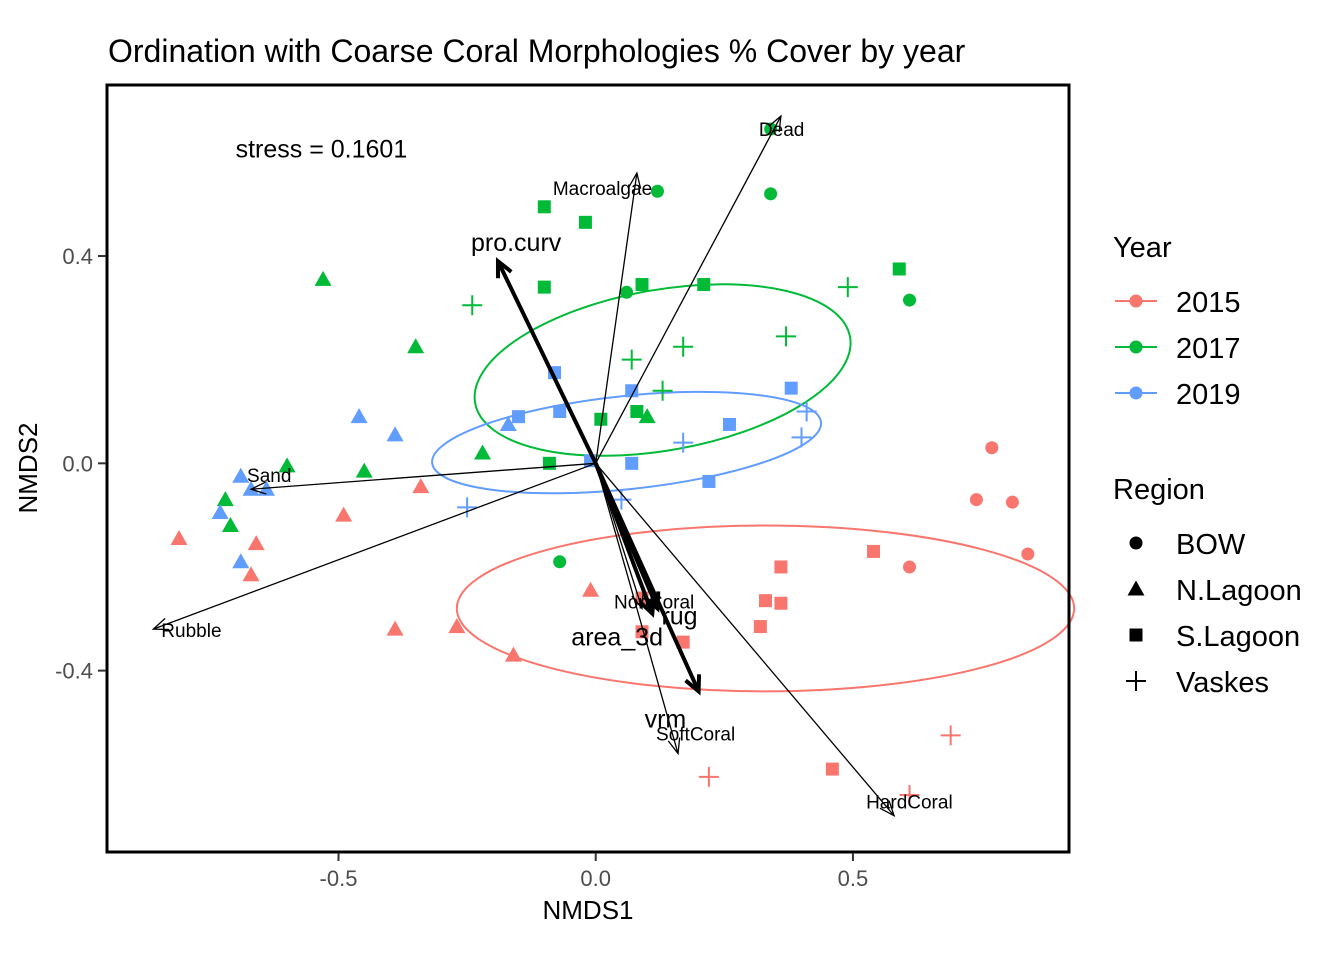 This screenshot has width=1344, height=960. What do you see at coordinates (587, 910) in the screenshot?
I see `x-axis-title: NMDS1` at bounding box center [587, 910].